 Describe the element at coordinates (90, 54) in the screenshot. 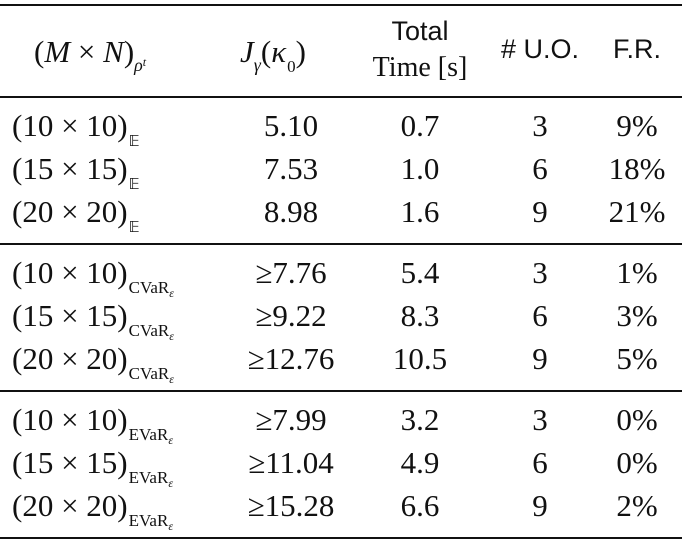

I see `header-size-risk: (M × N)ρt` at that location.